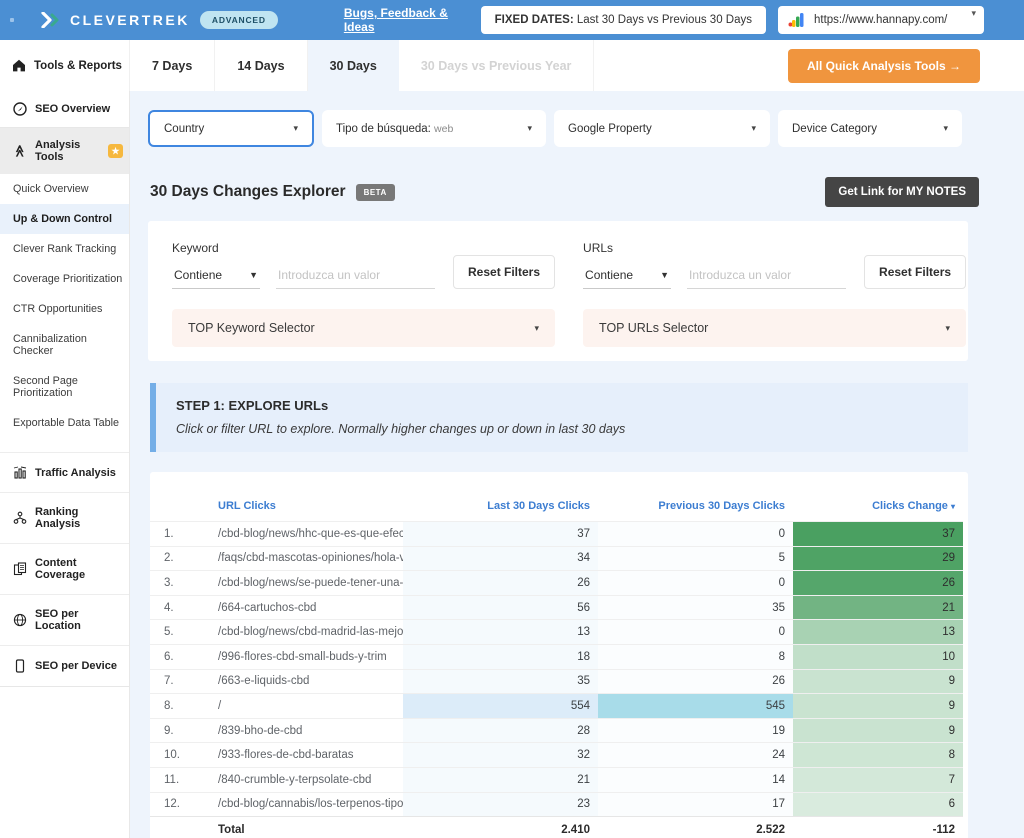  I want to click on row-prev30-clicks: 17, so click(695, 804).